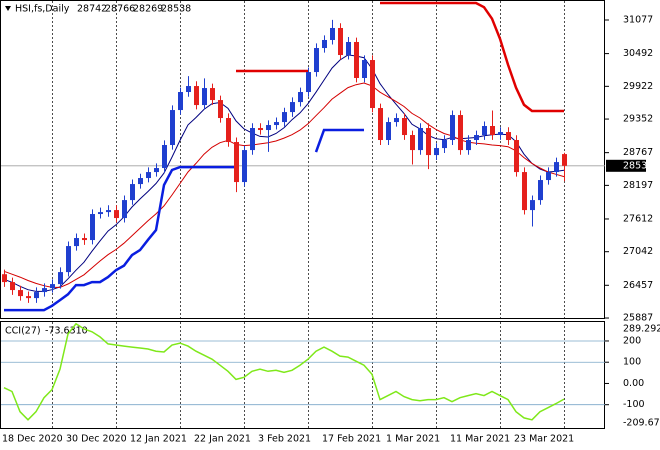 The image size is (660, 450). I want to click on cci-current: -73.6310, so click(66, 331).